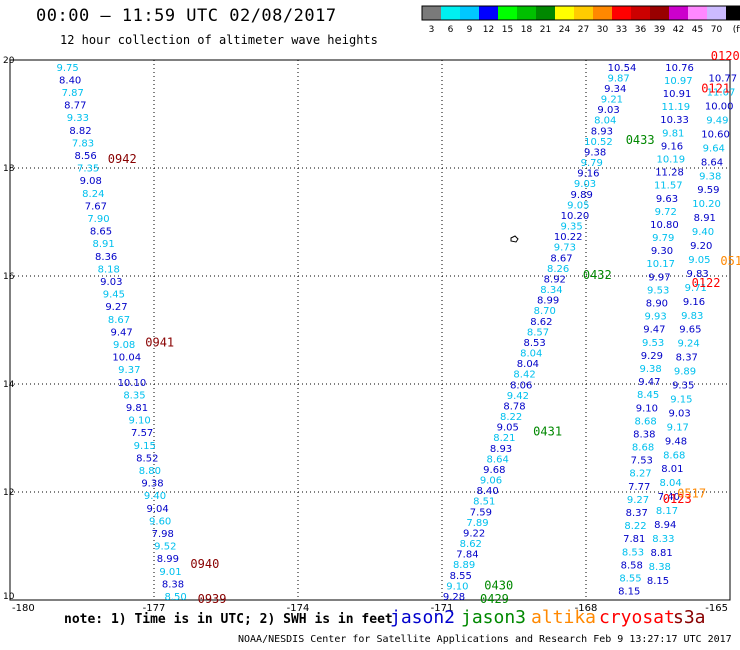 The width and height of the screenshot is (740, 650). Describe the element at coordinates (101, 232) in the screenshot. I see `wave-height-value: 8.65` at that location.